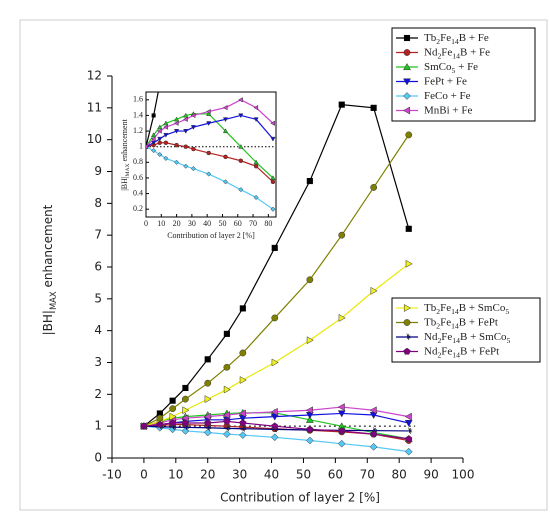 This screenshot has width=550, height=525. I want to click on inset-x-tick-label: 10, so click(161, 223).